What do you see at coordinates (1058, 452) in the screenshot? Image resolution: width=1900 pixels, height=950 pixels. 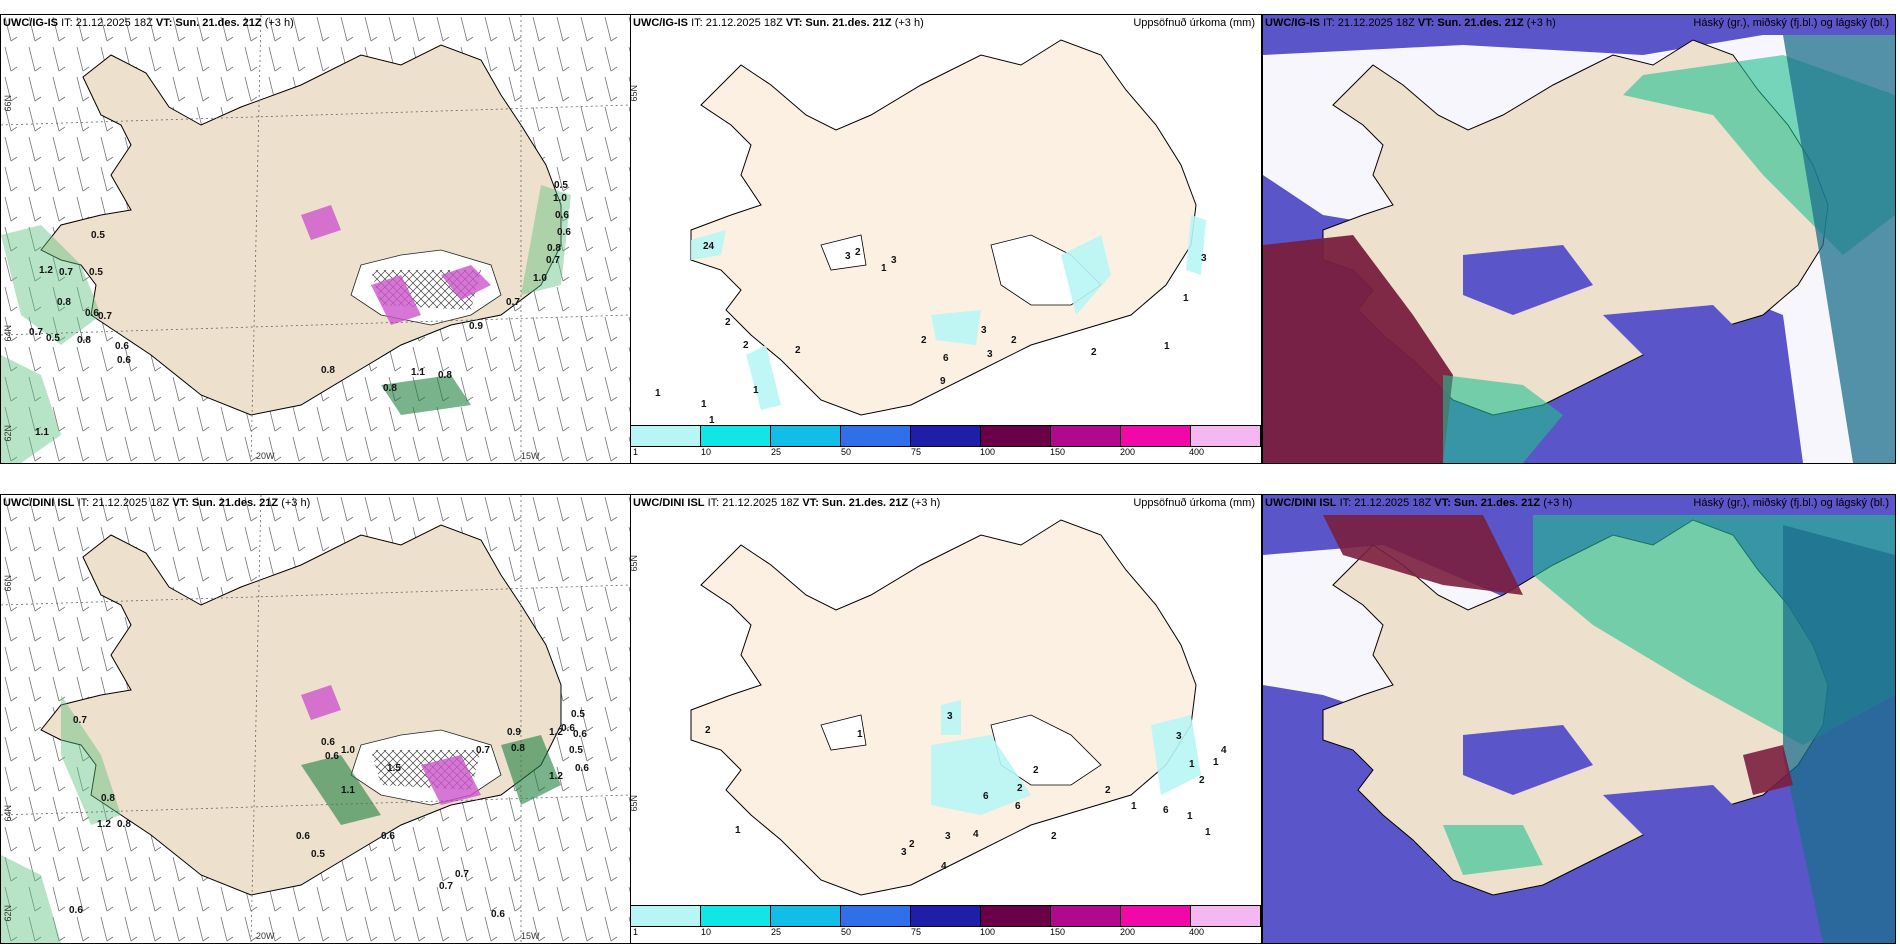 I see `legend-tick: 150` at bounding box center [1058, 452].